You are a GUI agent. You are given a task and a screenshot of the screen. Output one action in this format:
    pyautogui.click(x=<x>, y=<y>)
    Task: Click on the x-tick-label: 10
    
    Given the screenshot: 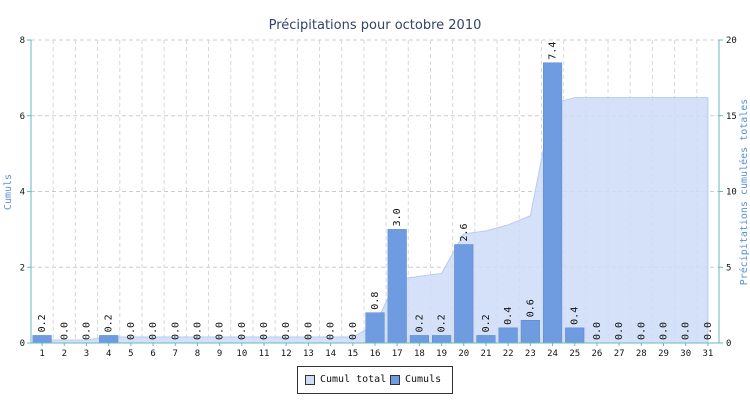 What is the action you would take?
    pyautogui.click(x=241, y=354)
    